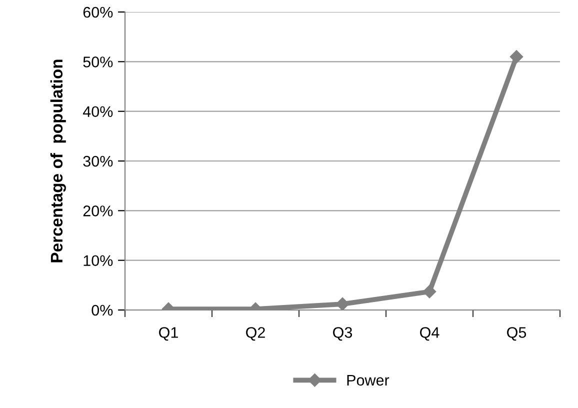  What do you see at coordinates (58, 161) in the screenshot?
I see `y-axis-title: Percentage of population` at bounding box center [58, 161].